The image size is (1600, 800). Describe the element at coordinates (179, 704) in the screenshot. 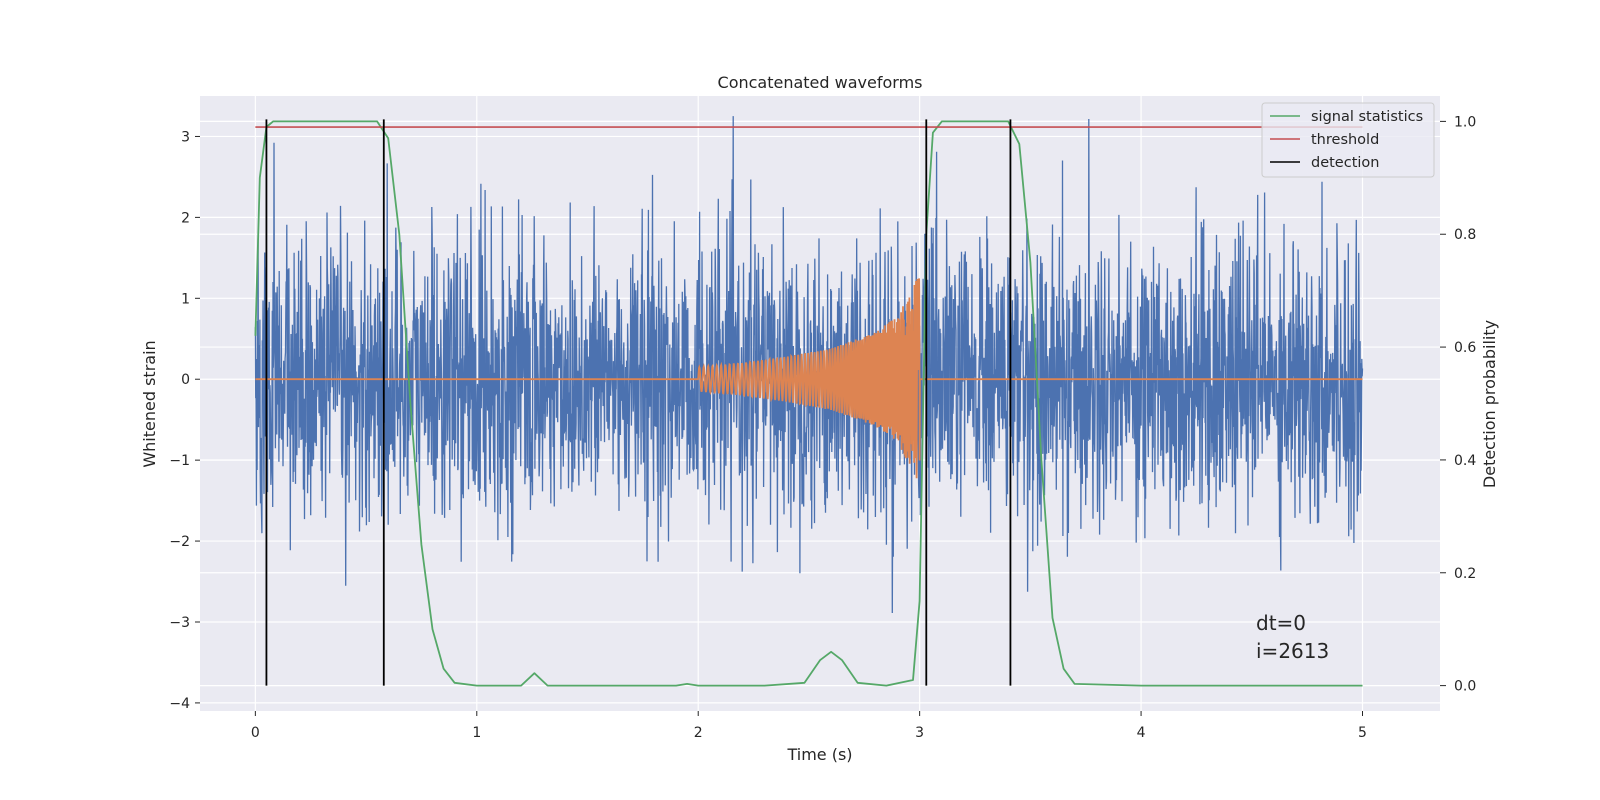

I see `y-tick-label: −4` at that location.